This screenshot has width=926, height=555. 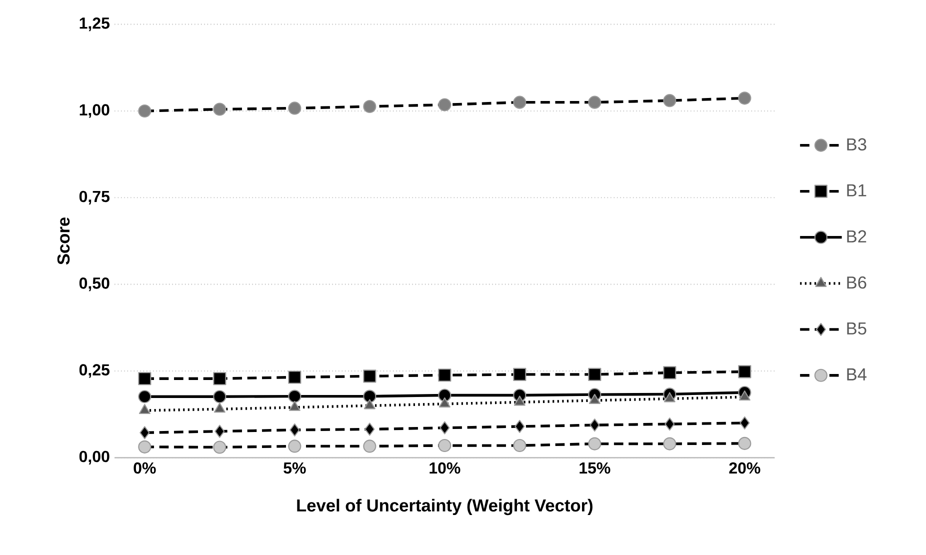 What do you see at coordinates (94, 457) in the screenshot?
I see `y-tick-label: 0,00` at bounding box center [94, 457].